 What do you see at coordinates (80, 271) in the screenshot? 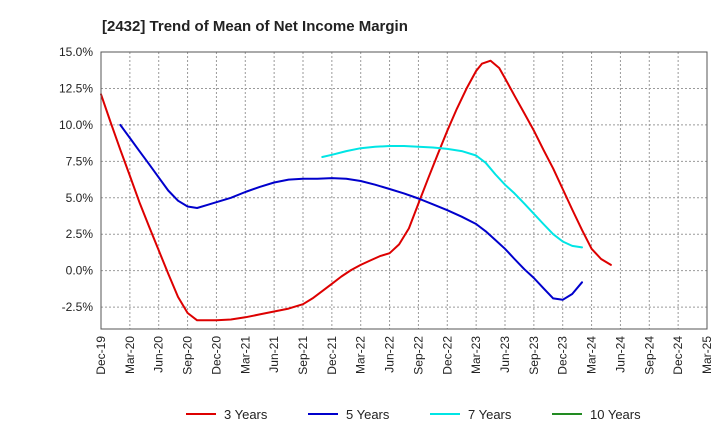
I see `y-tick-label: 0.0%` at bounding box center [80, 271].